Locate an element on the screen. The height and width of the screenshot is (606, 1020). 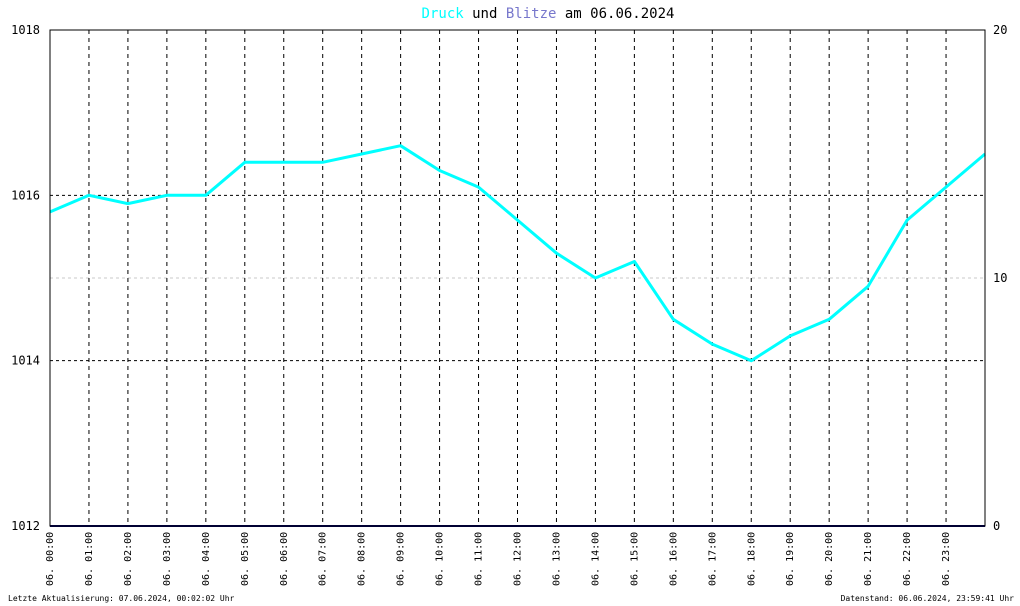
title-druck: Druck is located at coordinates (443, 14).